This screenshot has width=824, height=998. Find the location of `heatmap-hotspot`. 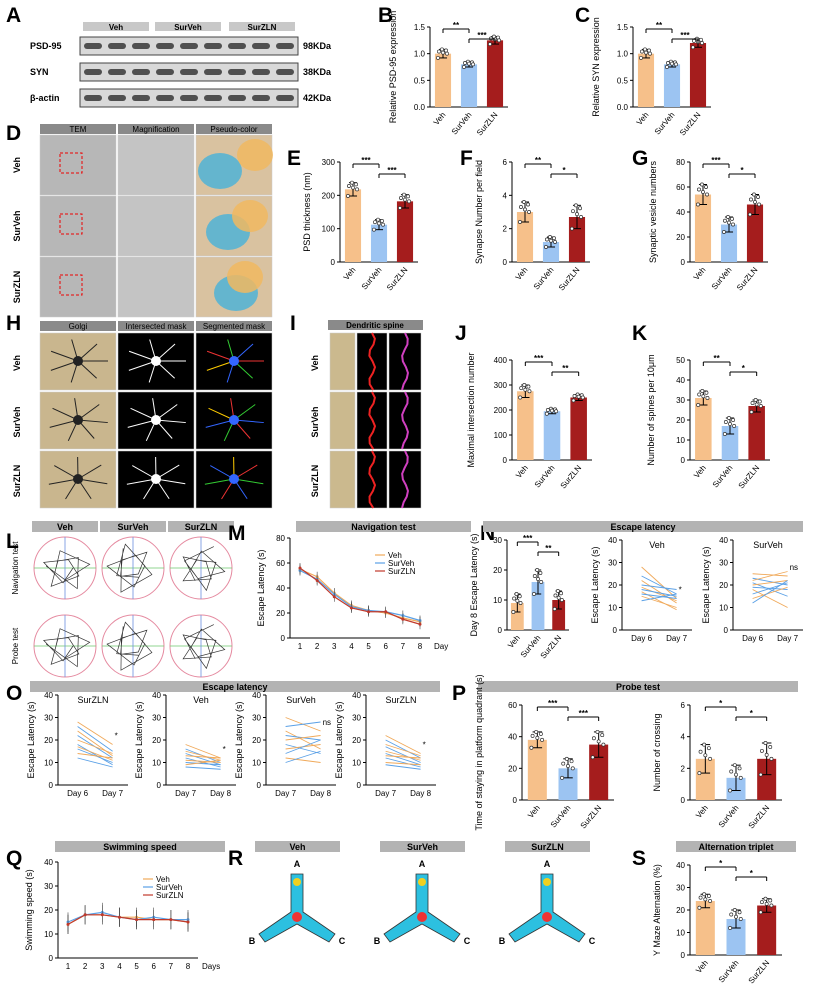

heatmap-hotspot is located at coordinates (422, 917).